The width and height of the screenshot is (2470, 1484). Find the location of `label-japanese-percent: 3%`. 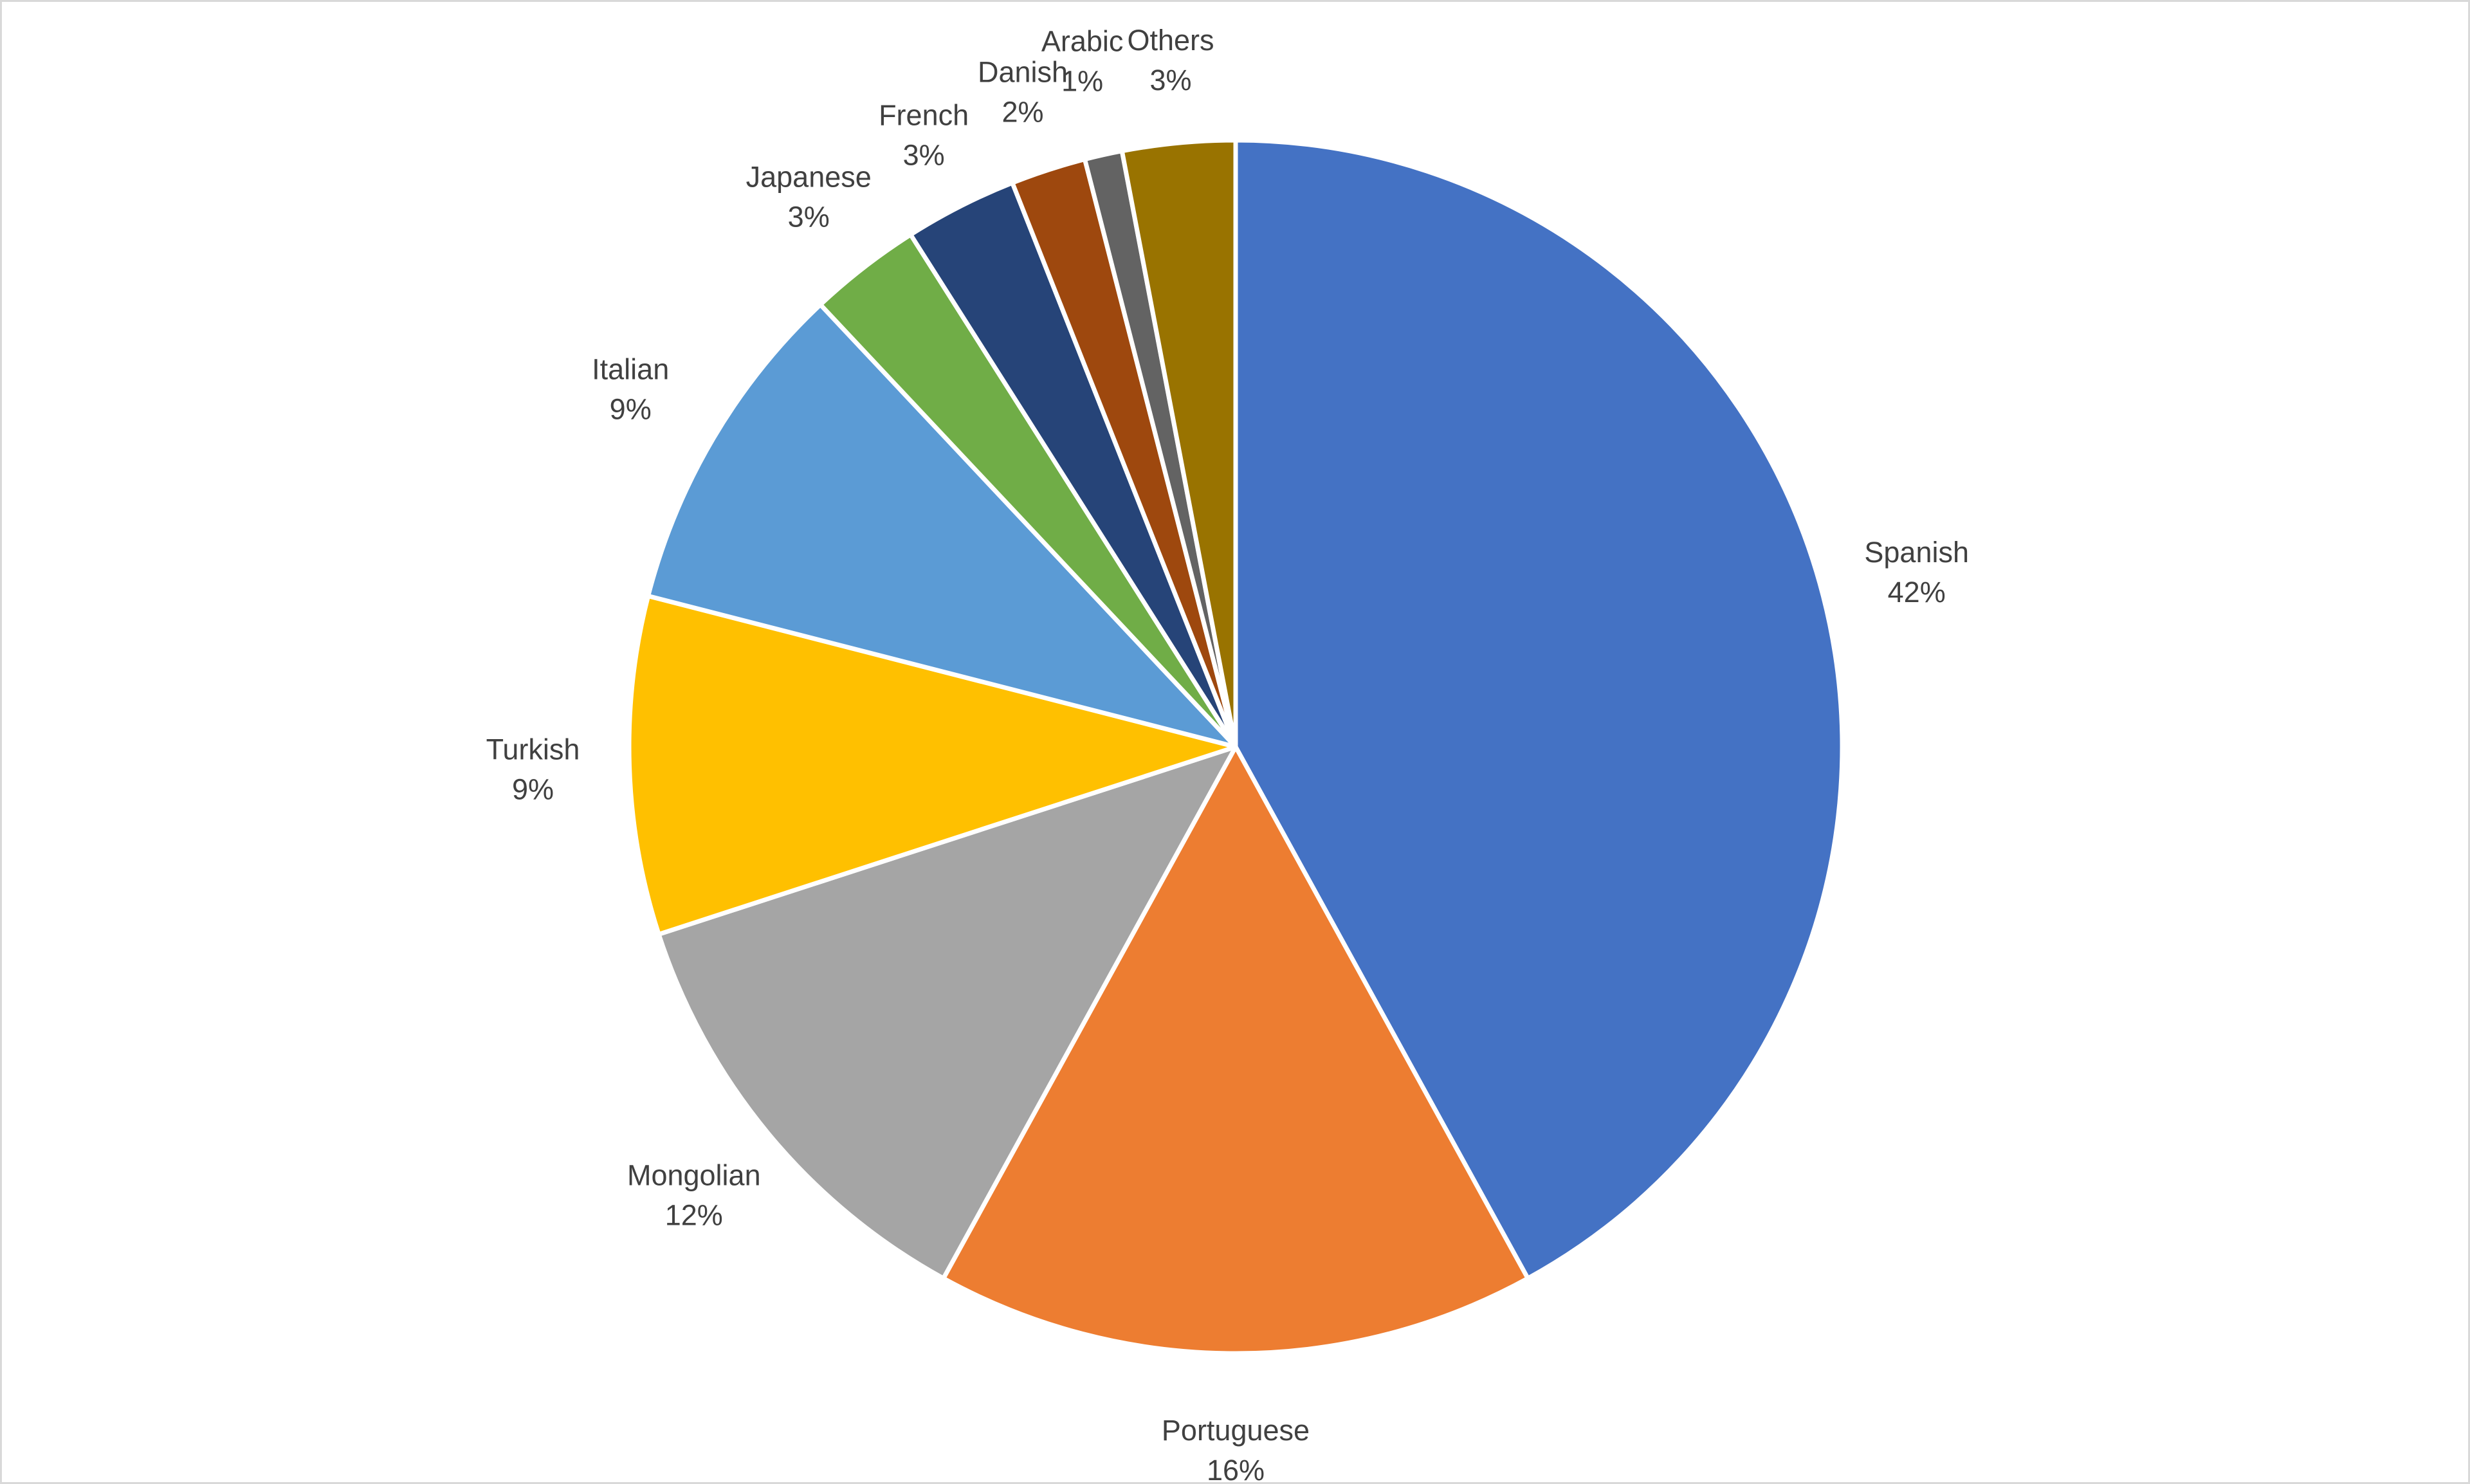

label-japanese-percent: 3% is located at coordinates (809, 216).